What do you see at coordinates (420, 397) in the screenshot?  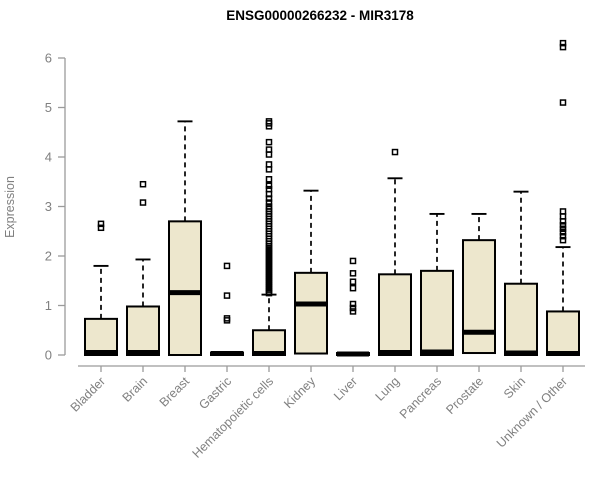 I see `x-tick-label-pancreas: Pancreas` at bounding box center [420, 397].